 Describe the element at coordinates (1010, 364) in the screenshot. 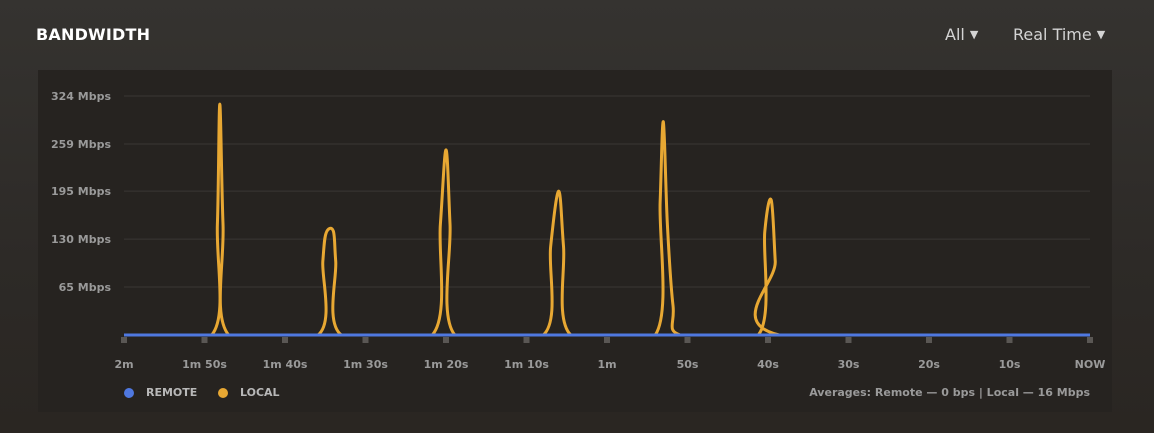

I see `x-tick-label: 10s` at that location.